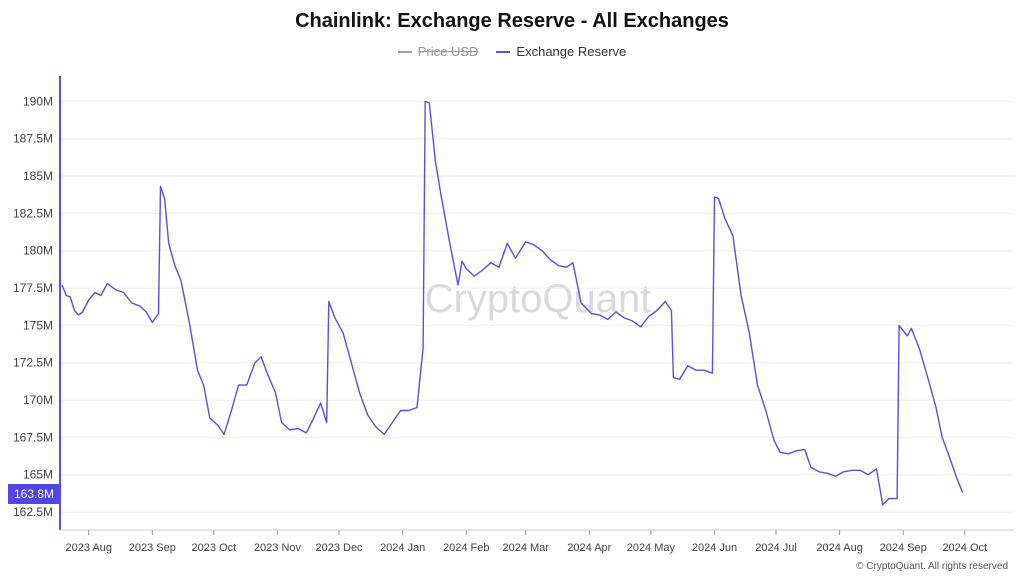  I want to click on x-tick-label: 2023 Nov, so click(278, 548).